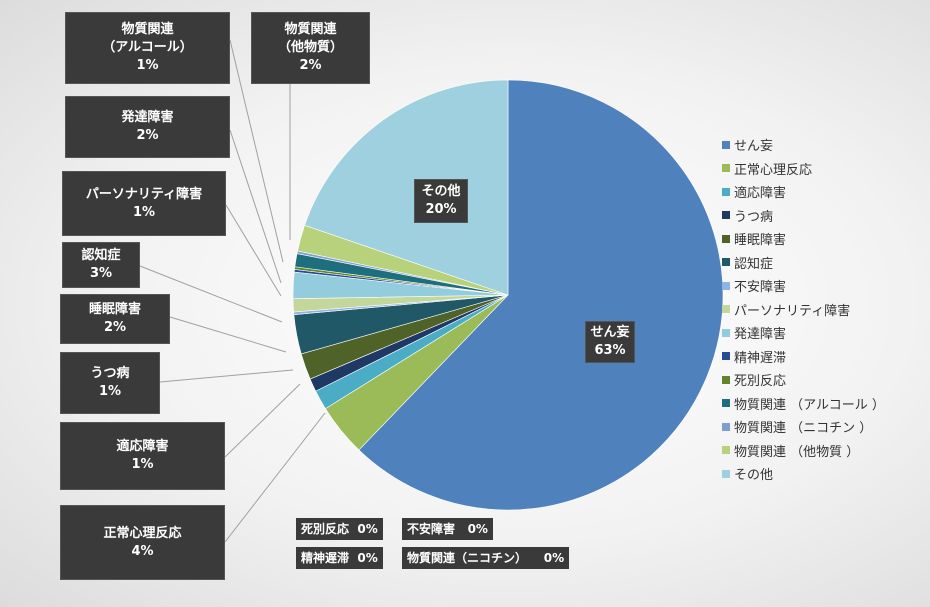 The width and height of the screenshot is (930, 607). What do you see at coordinates (101, 265) in the screenshot?
I see `label-dementia: 認知症 3%` at bounding box center [101, 265].